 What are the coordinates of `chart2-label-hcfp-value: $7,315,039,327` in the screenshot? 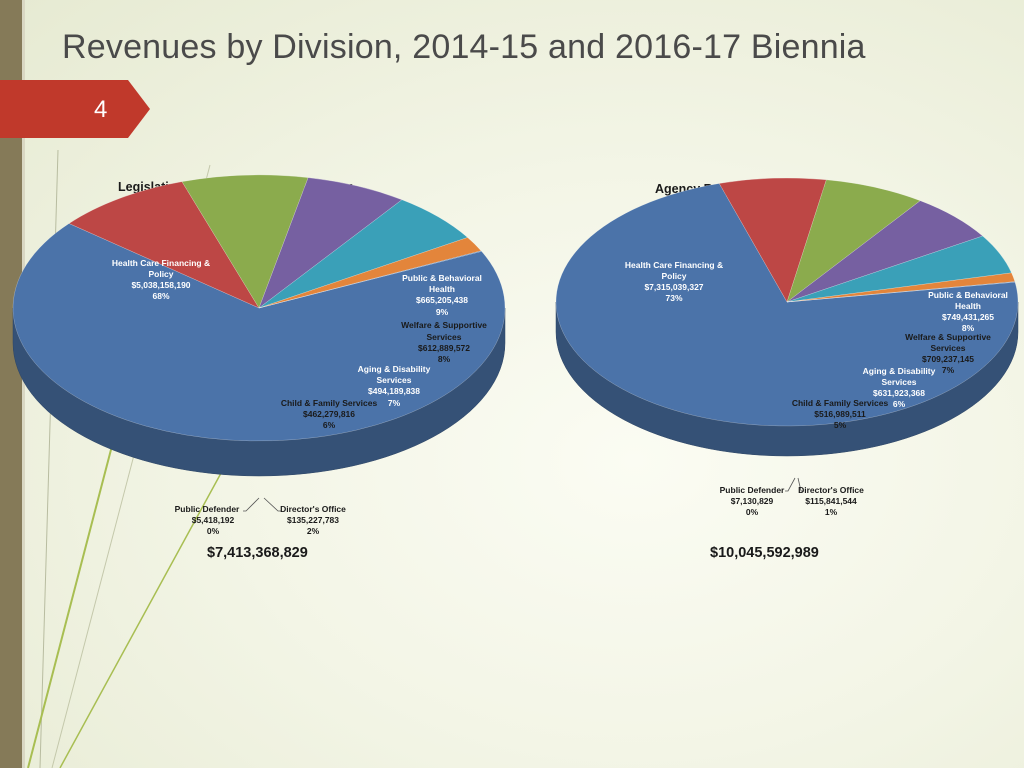 It's located at (673, 287).